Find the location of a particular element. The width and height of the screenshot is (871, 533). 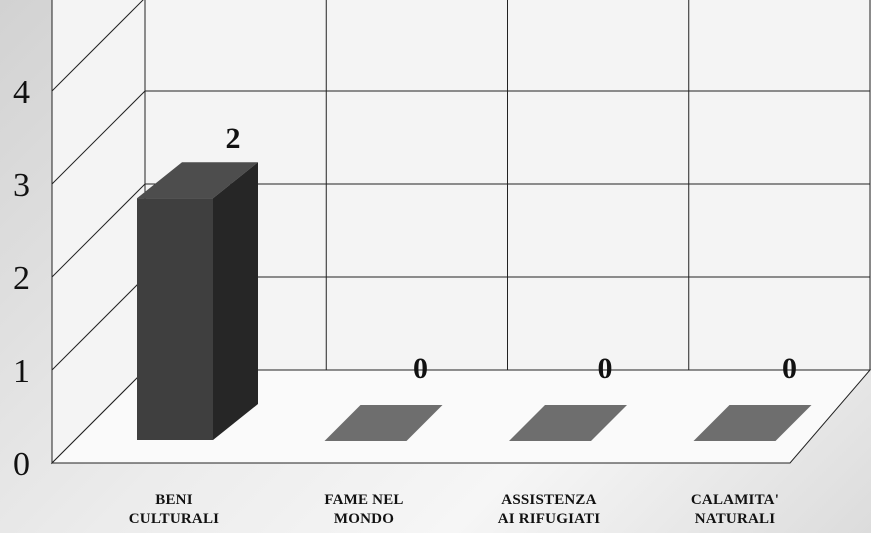

bar-top is located at coordinates (197, 180).